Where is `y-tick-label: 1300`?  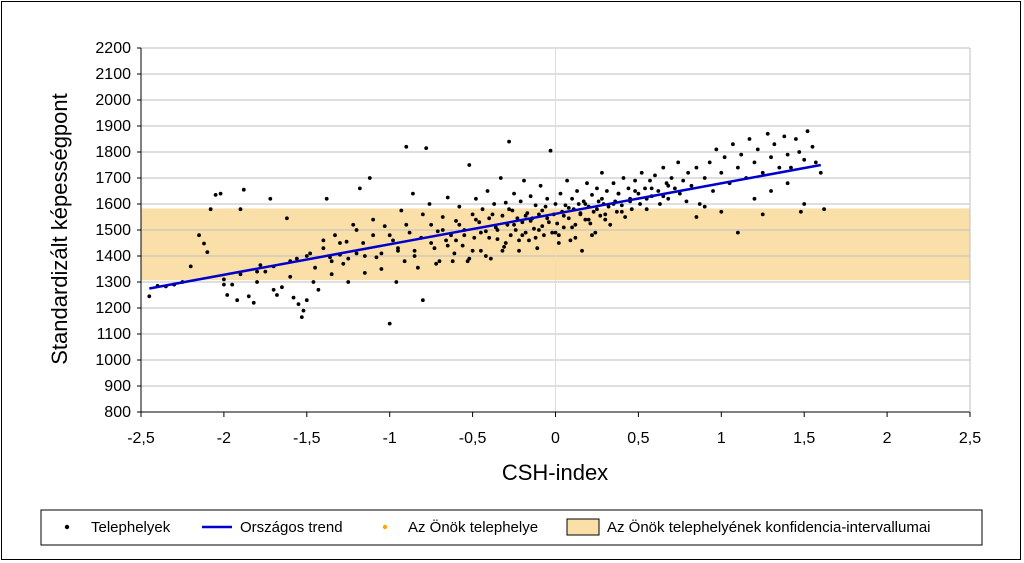 y-tick-label: 1300 is located at coordinates (113, 282).